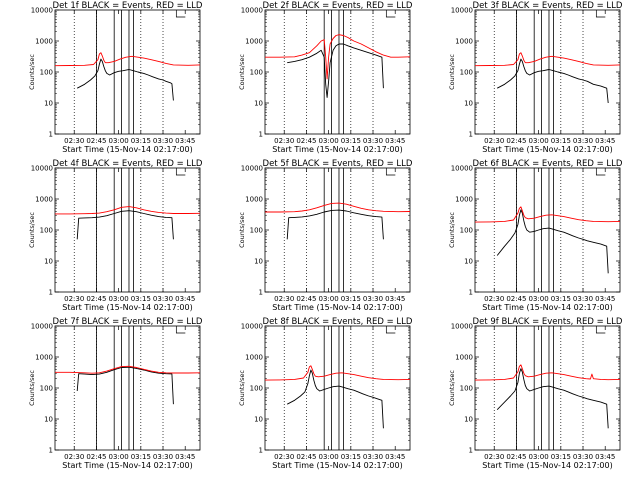  Describe the element at coordinates (548, 164) in the screenshot. I see `panel-title: Det 6f BLACK = Events, RED = LLD` at that location.